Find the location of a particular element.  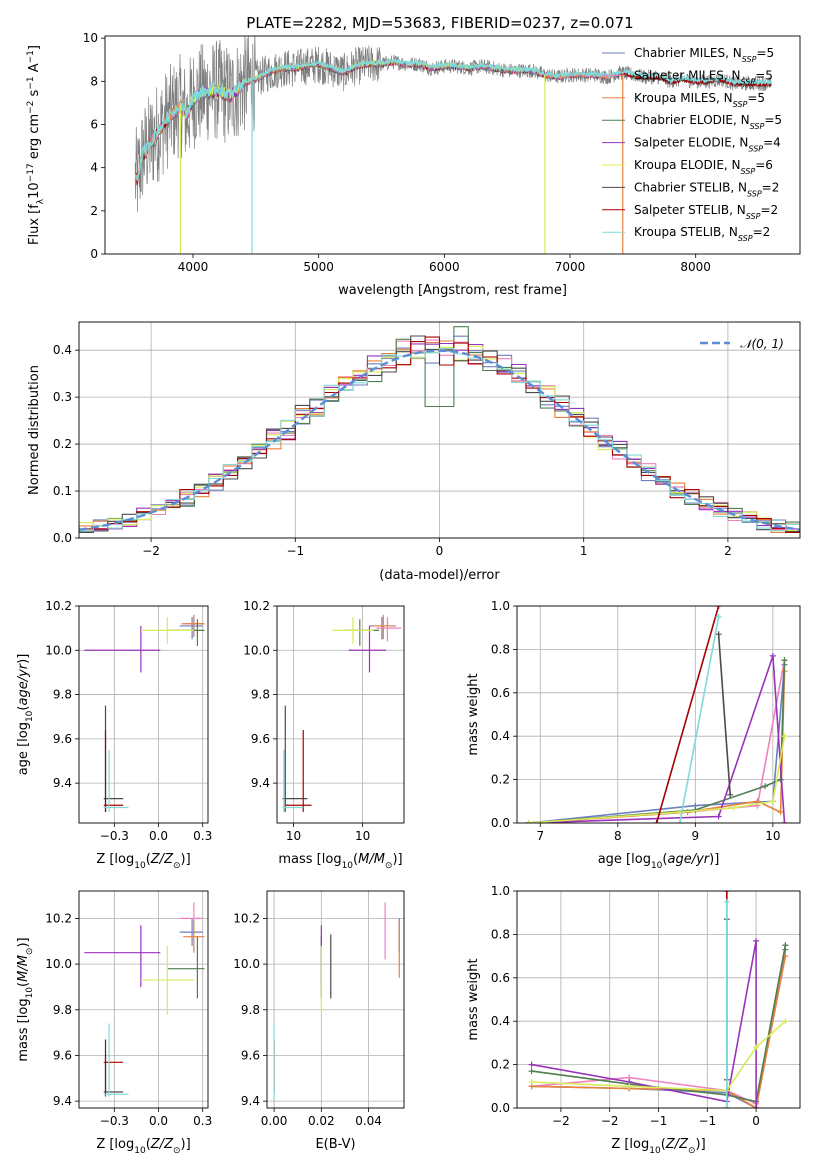

weight-marker-chabrier_stelib is located at coordinates (718, 634).